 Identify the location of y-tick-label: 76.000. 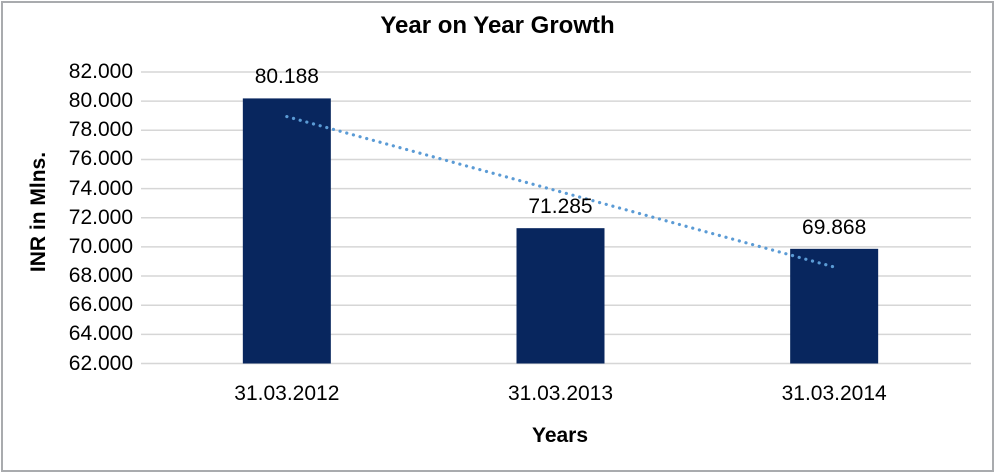
(100, 159).